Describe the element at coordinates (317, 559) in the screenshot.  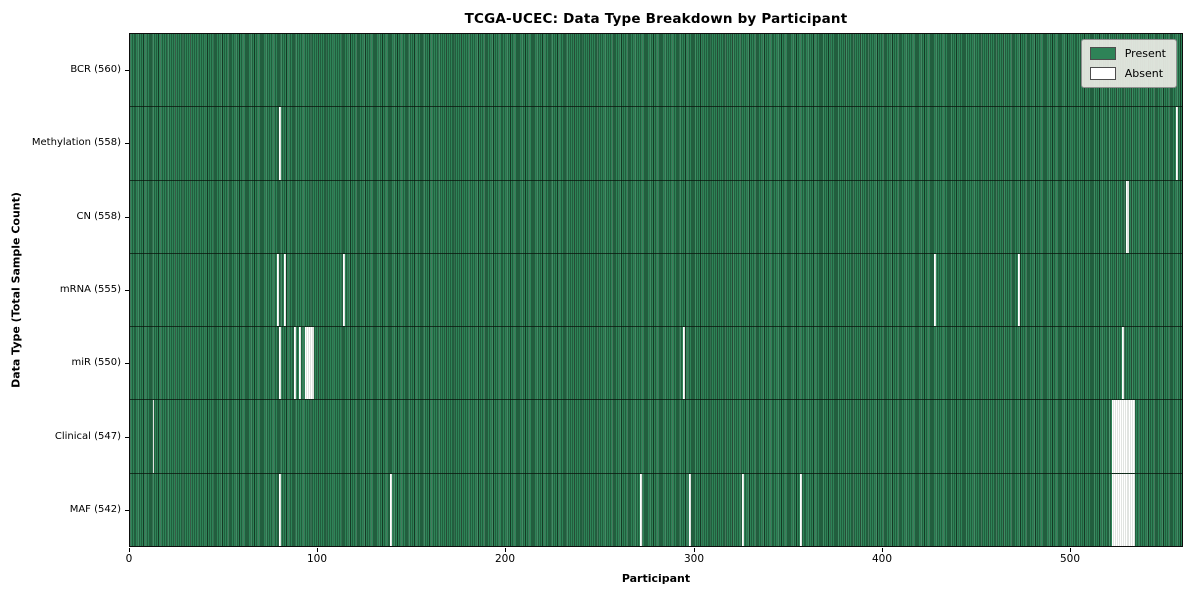
I see `x-tick-label: 100` at that location.